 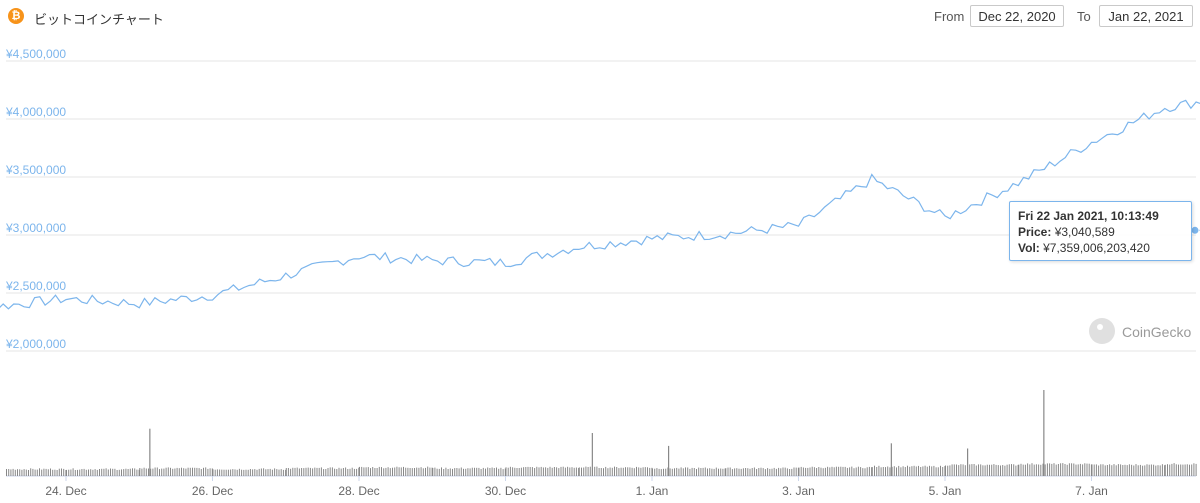 What do you see at coordinates (949, 16) in the screenshot?
I see `from-label: From` at bounding box center [949, 16].